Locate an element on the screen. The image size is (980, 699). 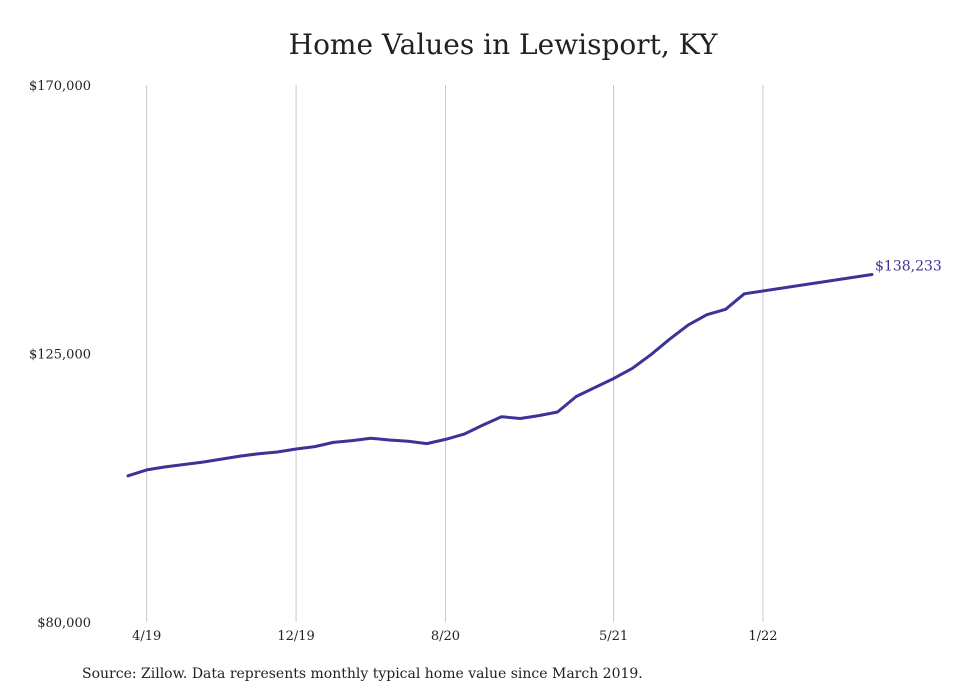
y-tick-label: $125,000 is located at coordinates (60, 355).